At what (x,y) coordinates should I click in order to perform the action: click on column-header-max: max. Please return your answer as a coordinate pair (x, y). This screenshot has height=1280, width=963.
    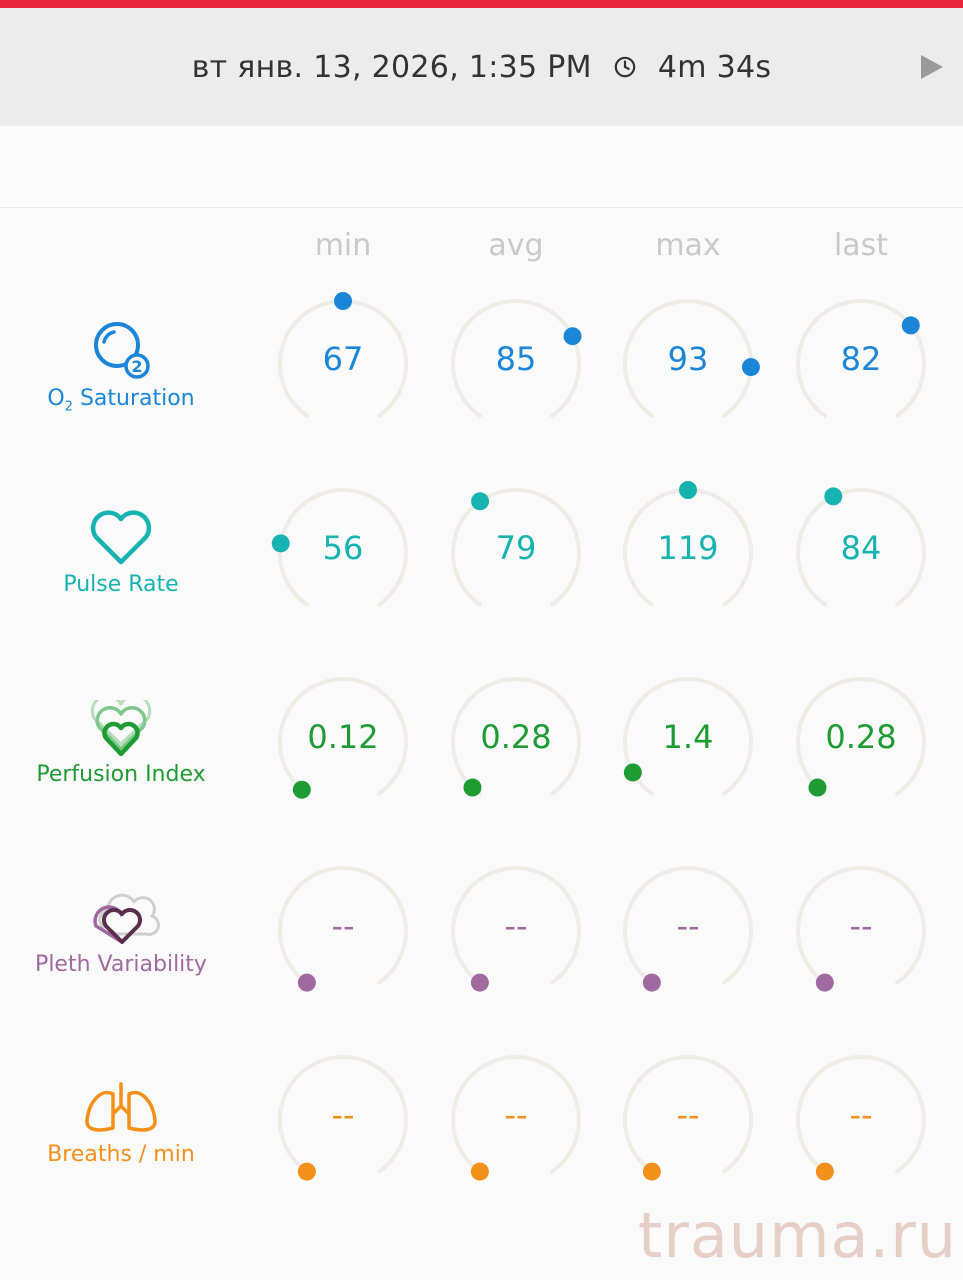
    Looking at the image, I should click on (688, 245).